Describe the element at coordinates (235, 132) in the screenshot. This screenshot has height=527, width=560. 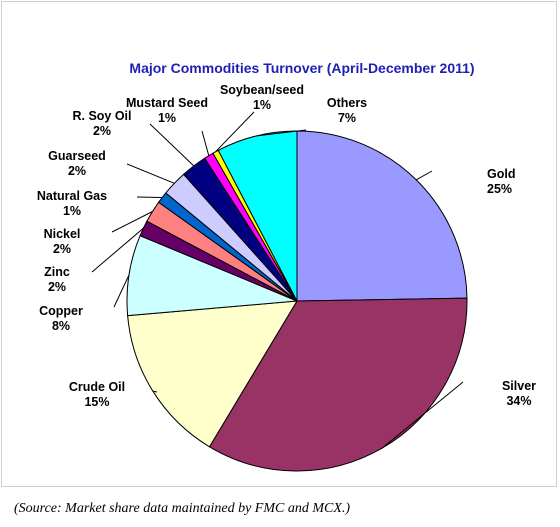
I see `leader-line-soybean-seed` at that location.